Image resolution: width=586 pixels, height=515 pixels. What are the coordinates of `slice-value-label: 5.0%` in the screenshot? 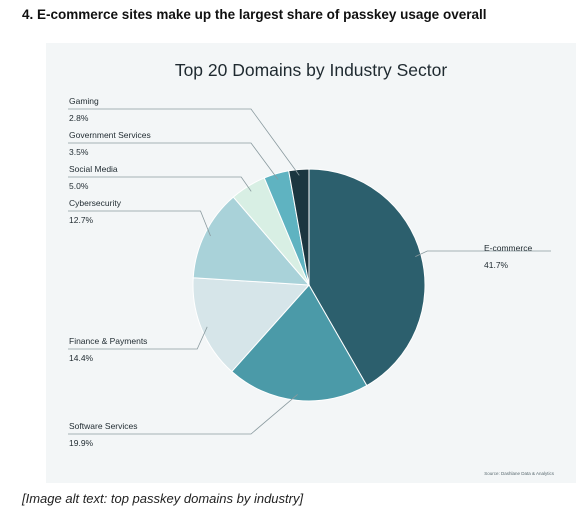 It's located at (79, 186).